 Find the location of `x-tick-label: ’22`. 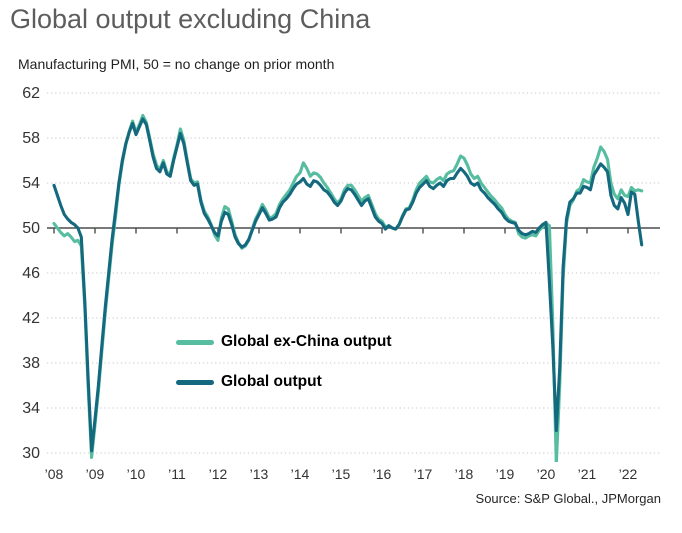

x-tick-label: ’22 is located at coordinates (628, 474).